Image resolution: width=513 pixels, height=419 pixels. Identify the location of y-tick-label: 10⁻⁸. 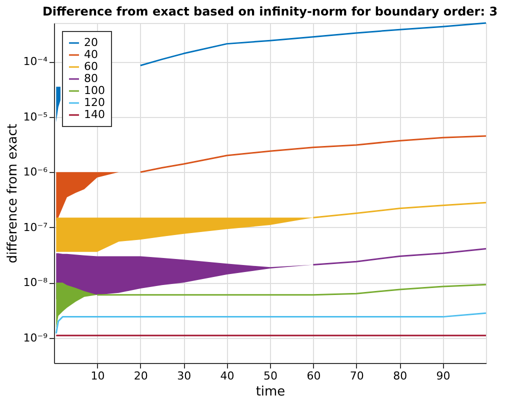
(35, 283).